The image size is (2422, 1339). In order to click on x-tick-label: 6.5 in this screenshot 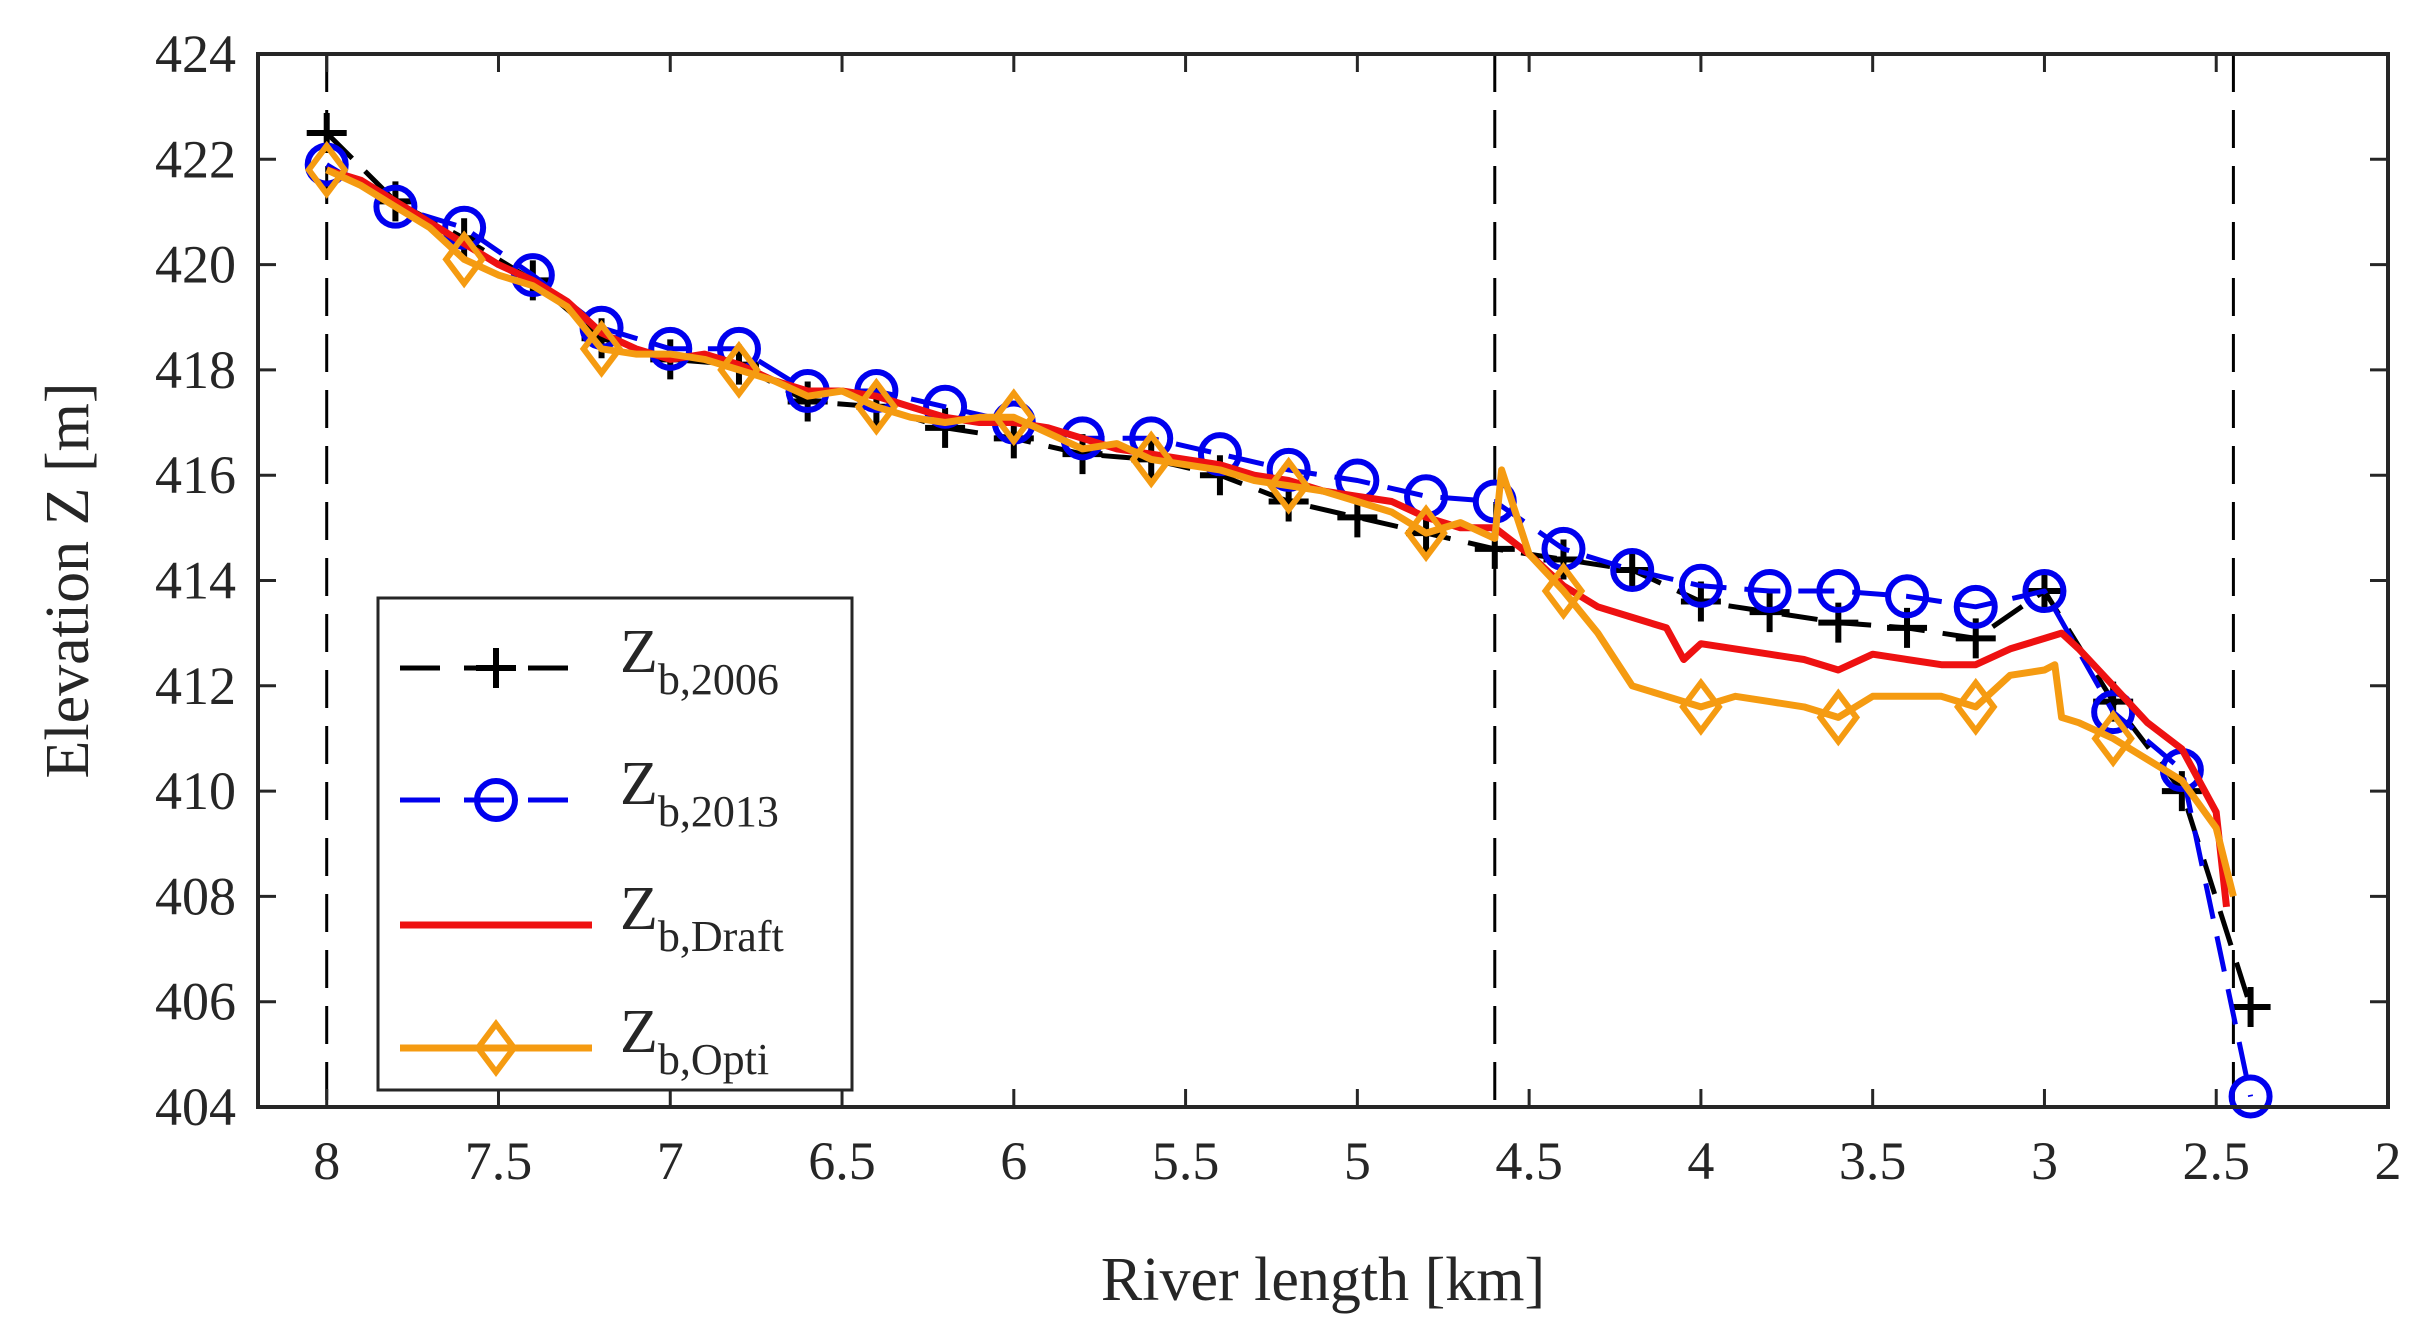, I will do `click(842, 1161)`.